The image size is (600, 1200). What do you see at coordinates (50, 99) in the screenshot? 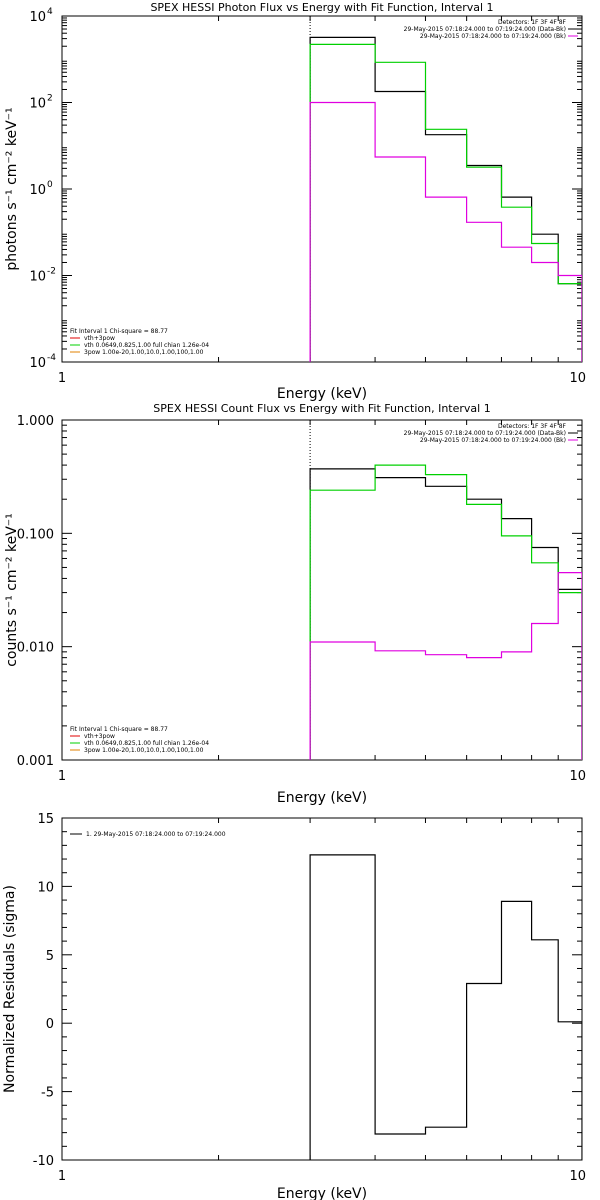
I see `y-tick-exponent: 2` at bounding box center [50, 99].